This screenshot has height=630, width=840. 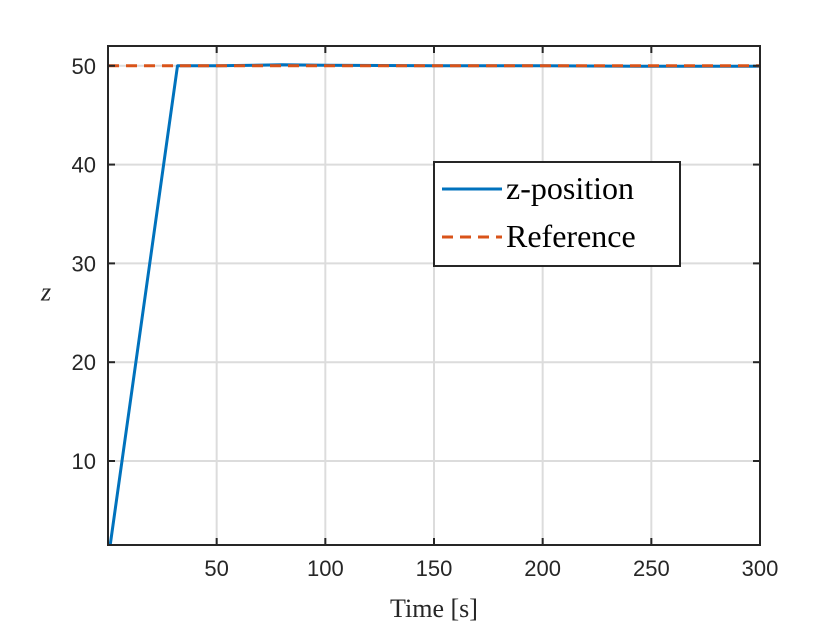 What do you see at coordinates (216, 568) in the screenshot?
I see `x-tick-label: 50` at bounding box center [216, 568].